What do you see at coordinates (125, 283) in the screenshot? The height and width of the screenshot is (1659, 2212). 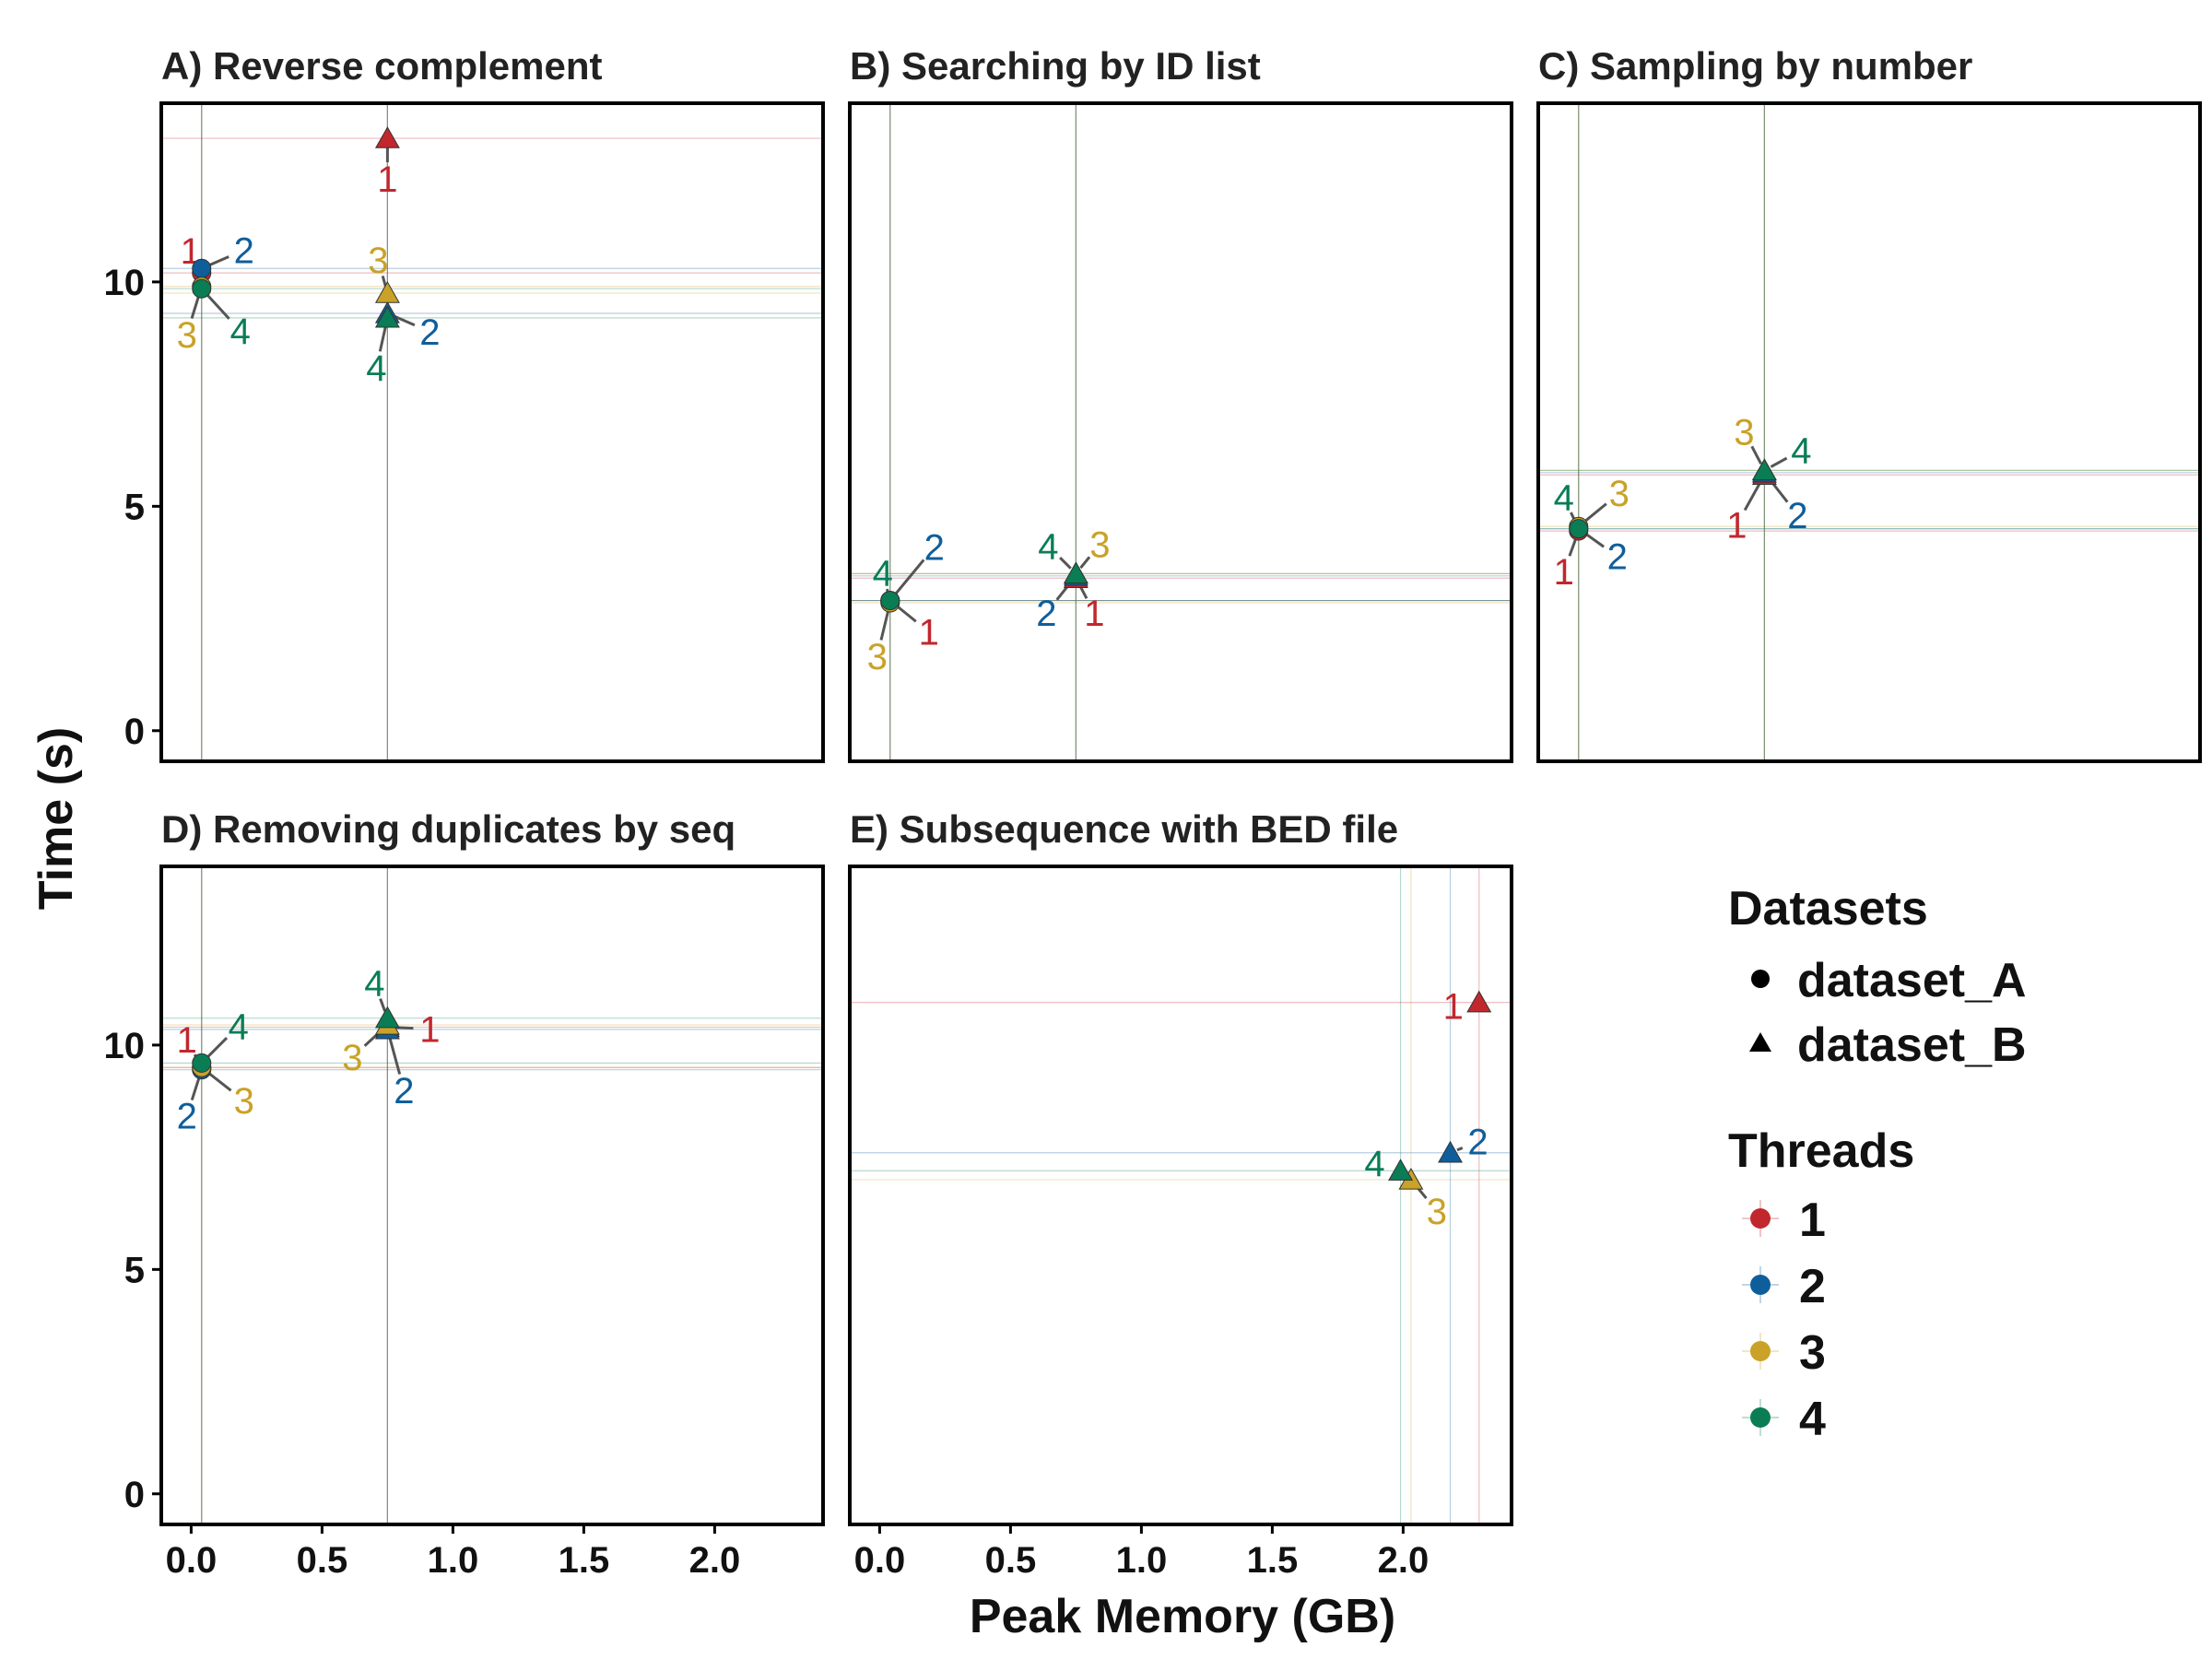 I see `y-tick-label: 10` at bounding box center [125, 283].